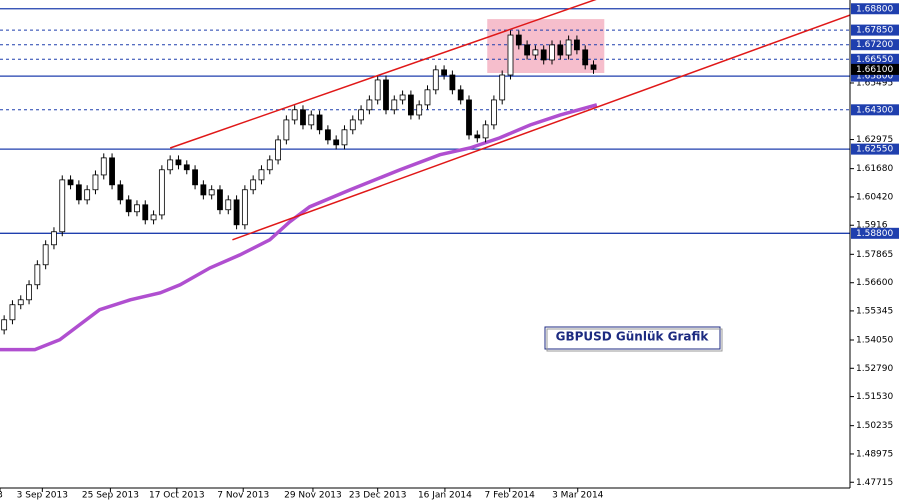  I want to click on x-tick-label: 25 Sep 2013, so click(110, 495).